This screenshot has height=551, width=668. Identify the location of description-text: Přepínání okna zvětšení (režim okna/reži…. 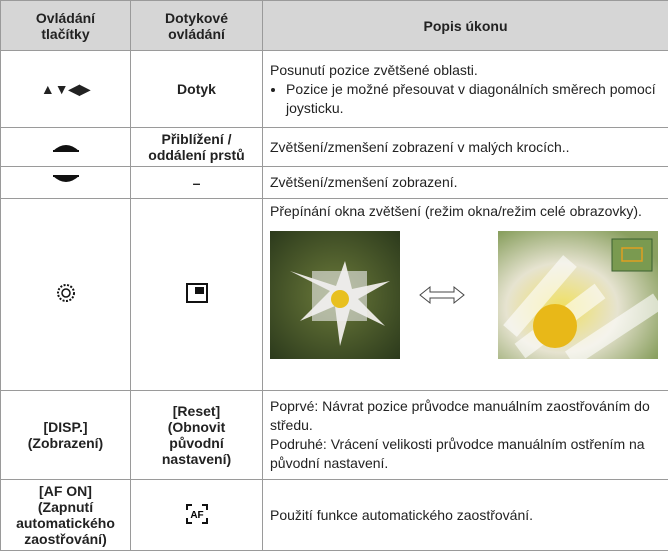
(465, 211).